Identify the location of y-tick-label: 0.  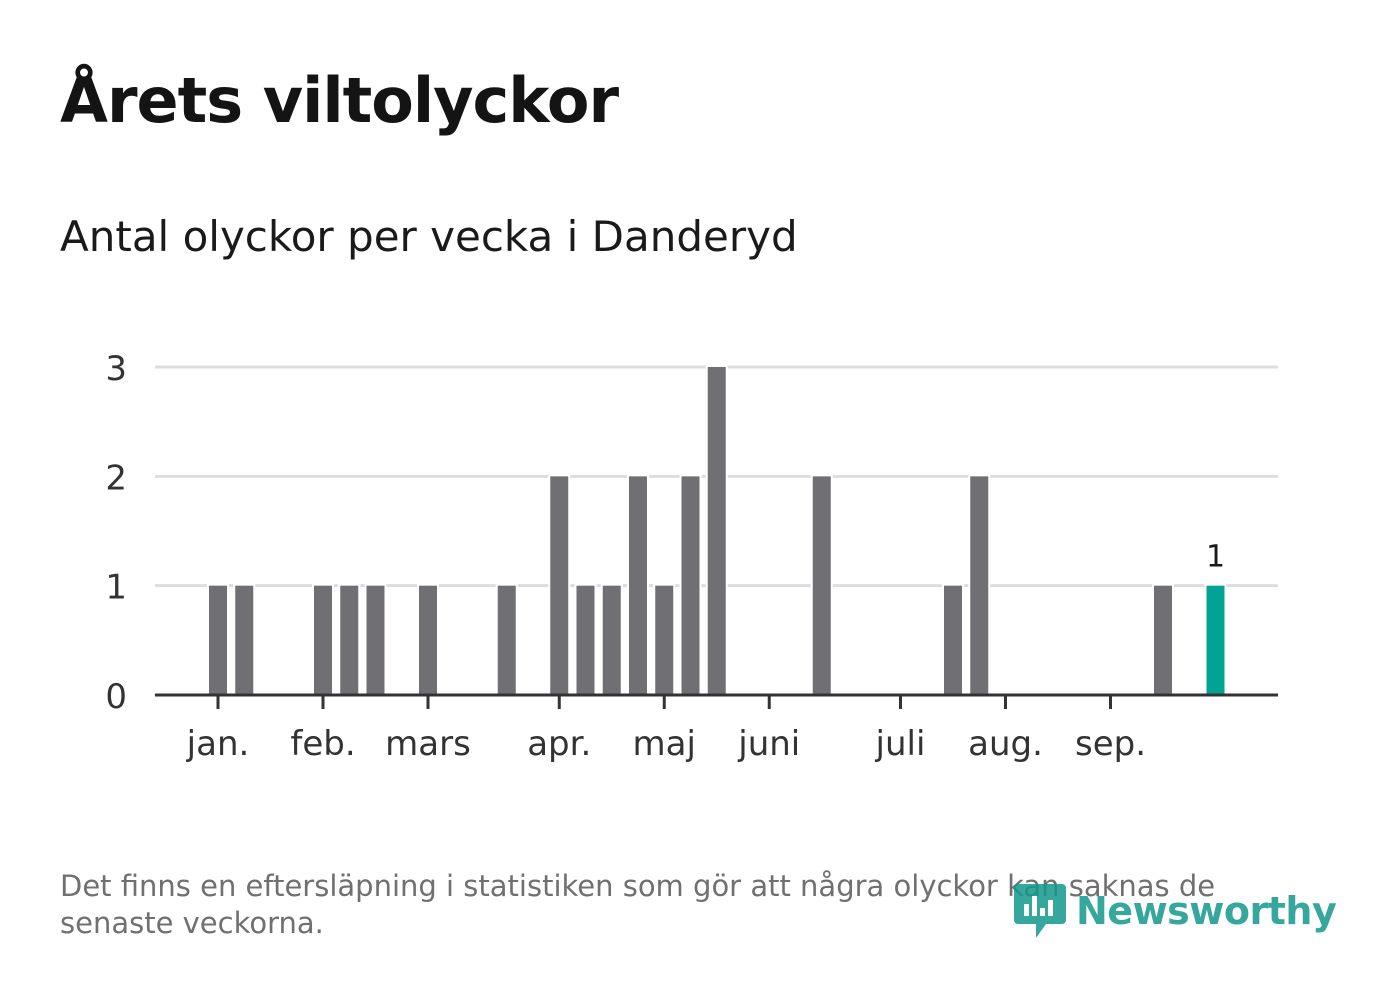
(116, 697).